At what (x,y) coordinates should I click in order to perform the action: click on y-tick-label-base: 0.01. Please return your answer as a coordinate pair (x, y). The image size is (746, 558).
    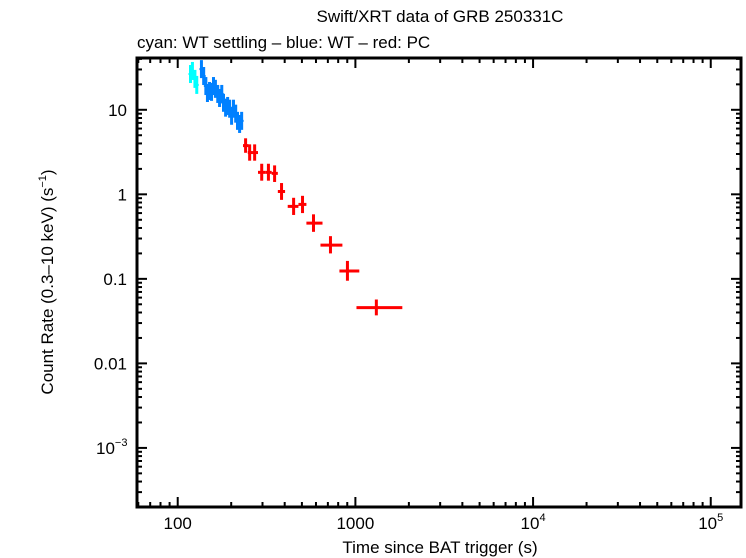
    Looking at the image, I should click on (110, 363).